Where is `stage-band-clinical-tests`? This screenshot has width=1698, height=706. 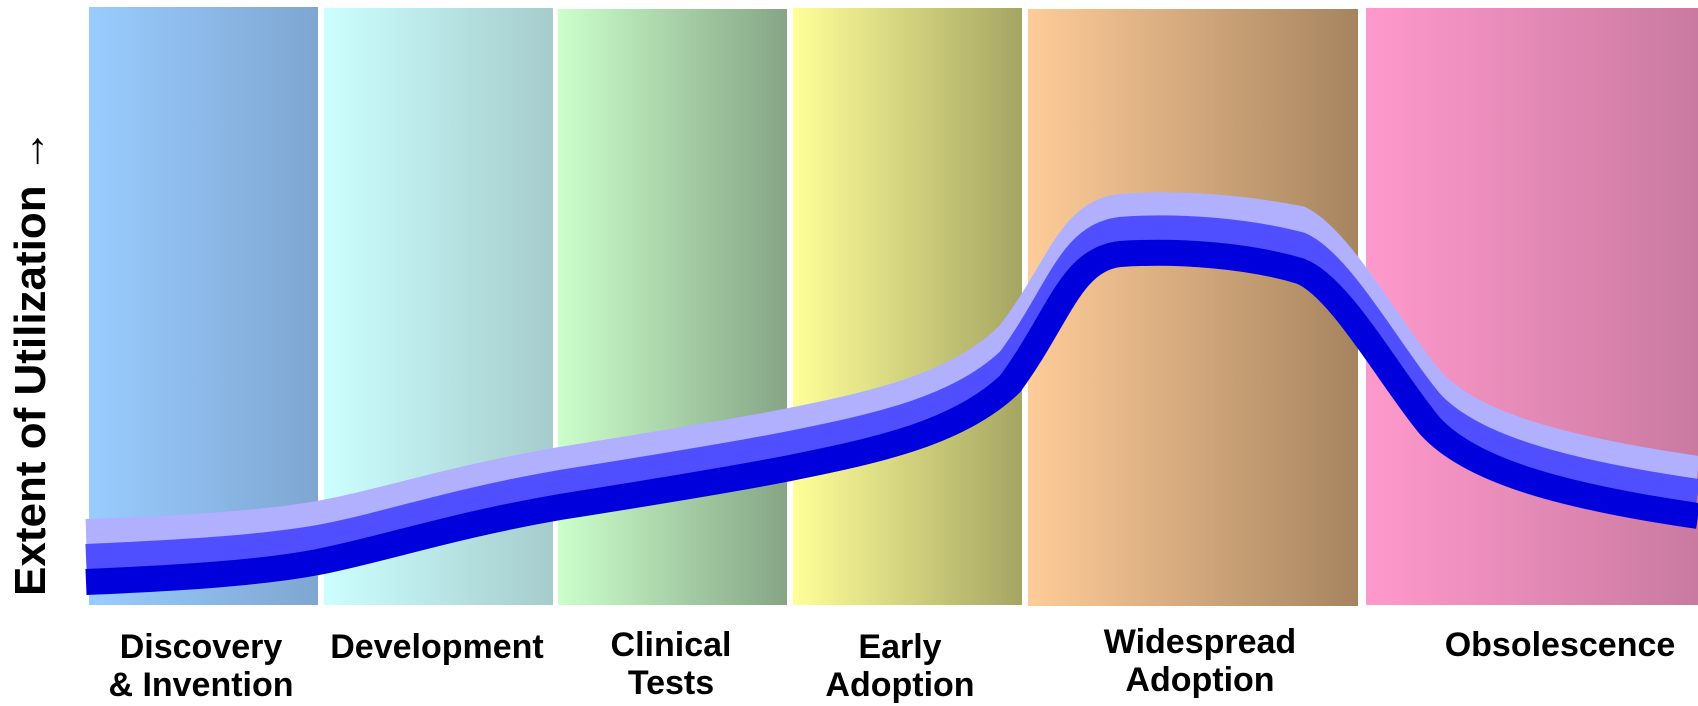 stage-band-clinical-tests is located at coordinates (672, 307).